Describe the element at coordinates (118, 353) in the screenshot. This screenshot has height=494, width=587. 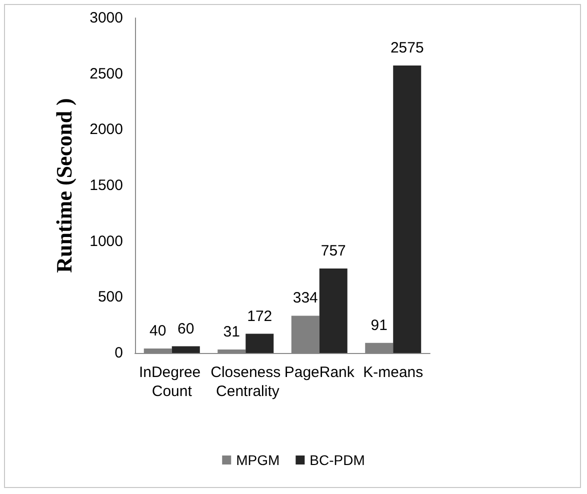
I see `y-tick-label: 0` at that location.